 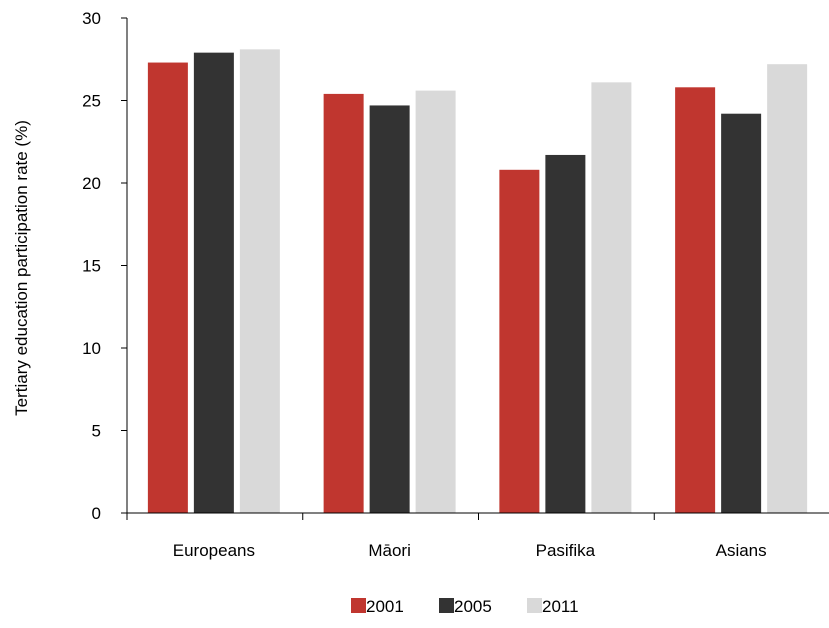 I want to click on legend-label-2005: 2005, so click(x=473, y=606).